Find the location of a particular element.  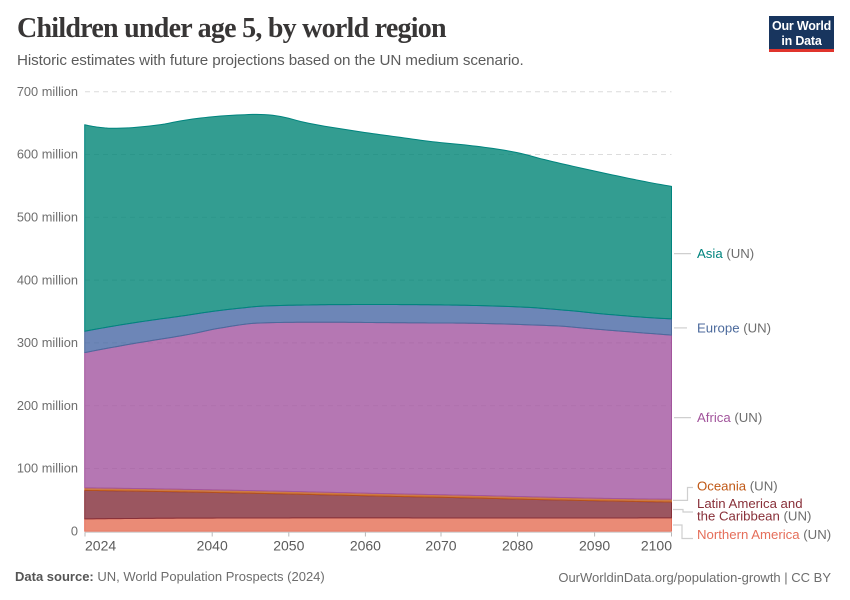

svg-text: 700 million is located at coordinates (47, 91).